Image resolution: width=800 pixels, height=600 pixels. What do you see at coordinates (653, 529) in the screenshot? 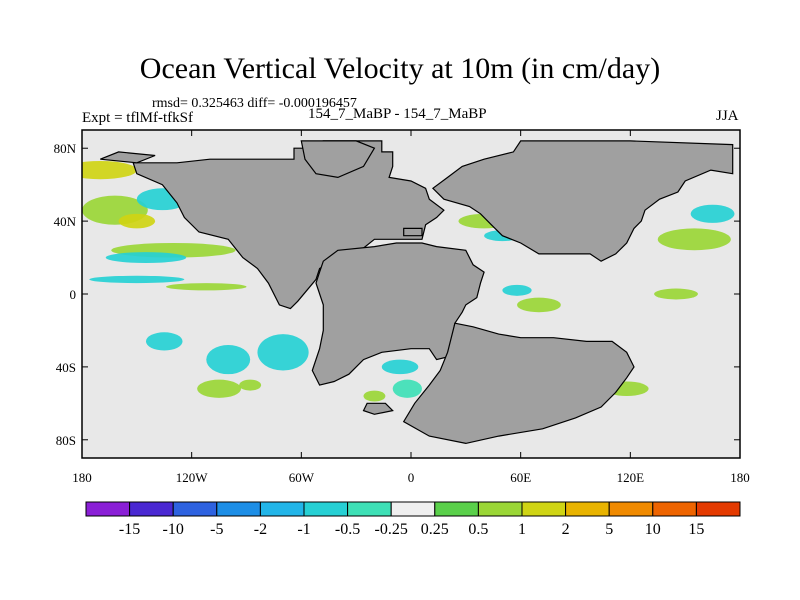
I see `colorbar-label: 10` at bounding box center [653, 529].